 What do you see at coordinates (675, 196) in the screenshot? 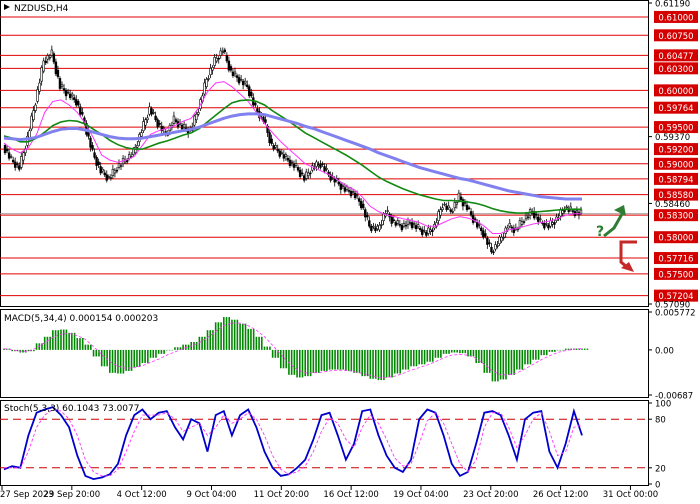
I see `level-label: 0.58580` at bounding box center [675, 196].